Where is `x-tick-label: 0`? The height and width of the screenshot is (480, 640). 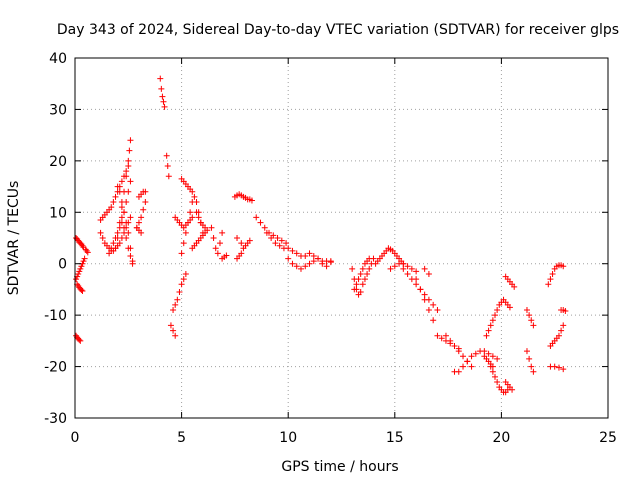 x-tick-label: 0 is located at coordinates (75, 438).